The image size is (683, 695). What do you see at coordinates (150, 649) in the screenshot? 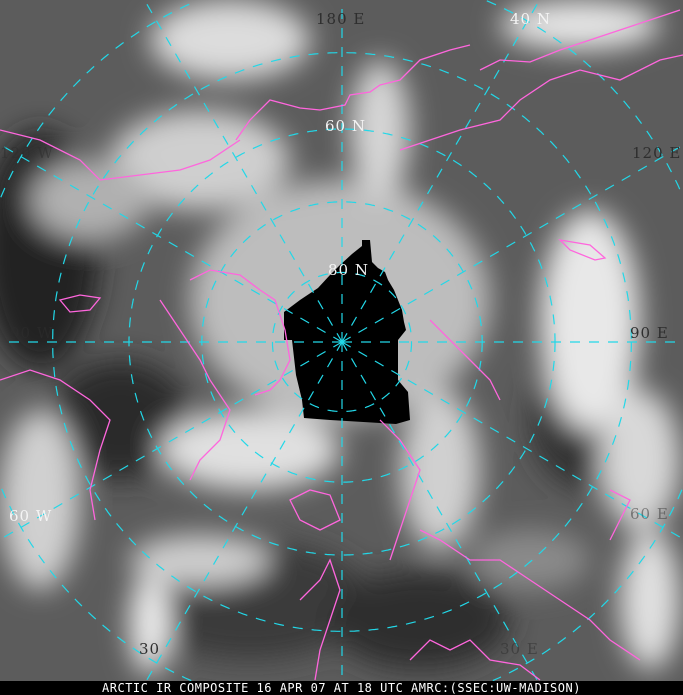
I see `label-30w: 30` at bounding box center [150, 649].